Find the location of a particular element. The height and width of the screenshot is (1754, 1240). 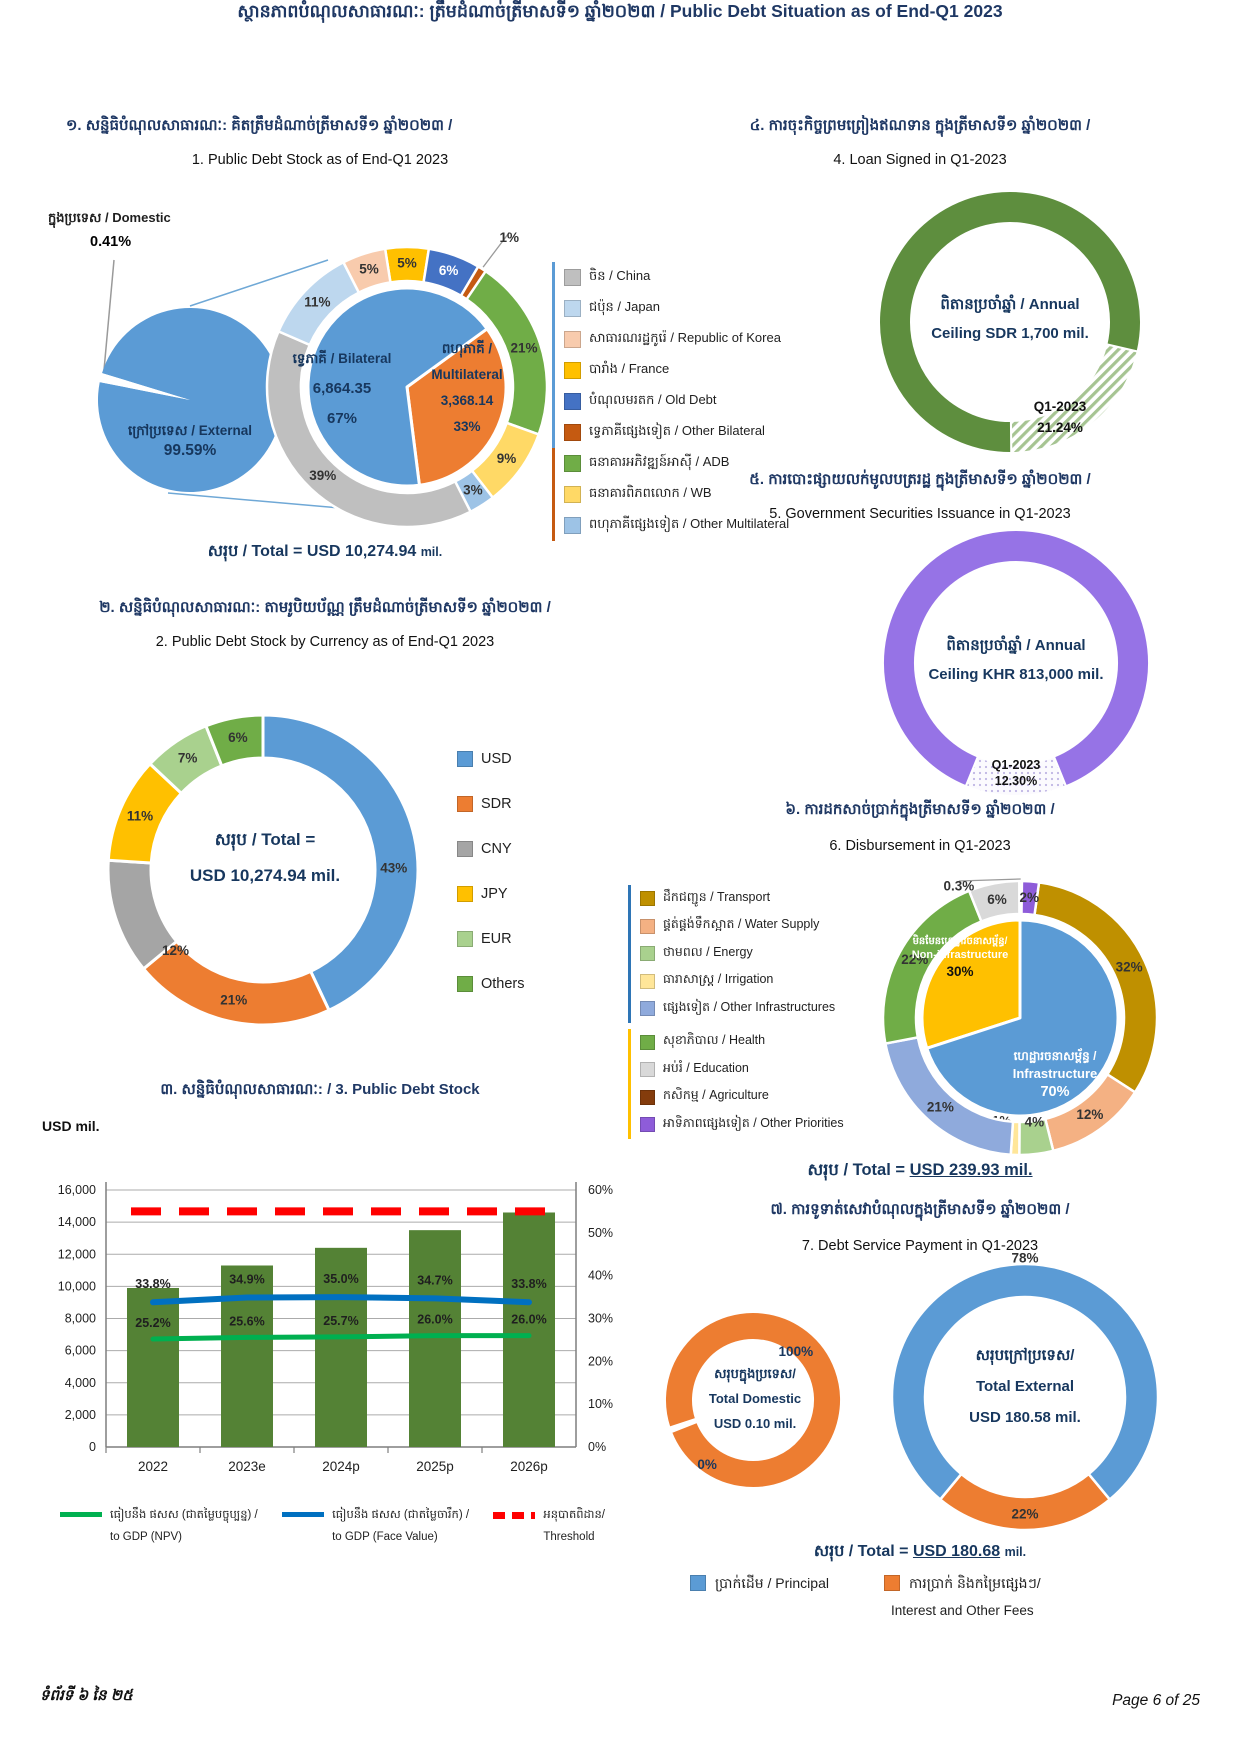

legend-label: ជប៉ុន / Japan is located at coordinates (625, 306).